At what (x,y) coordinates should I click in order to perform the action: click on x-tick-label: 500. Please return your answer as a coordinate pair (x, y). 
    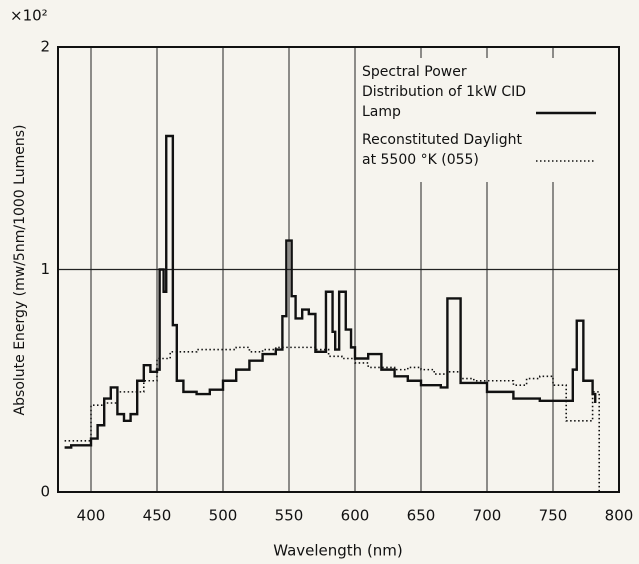
    Looking at the image, I should click on (223, 516).